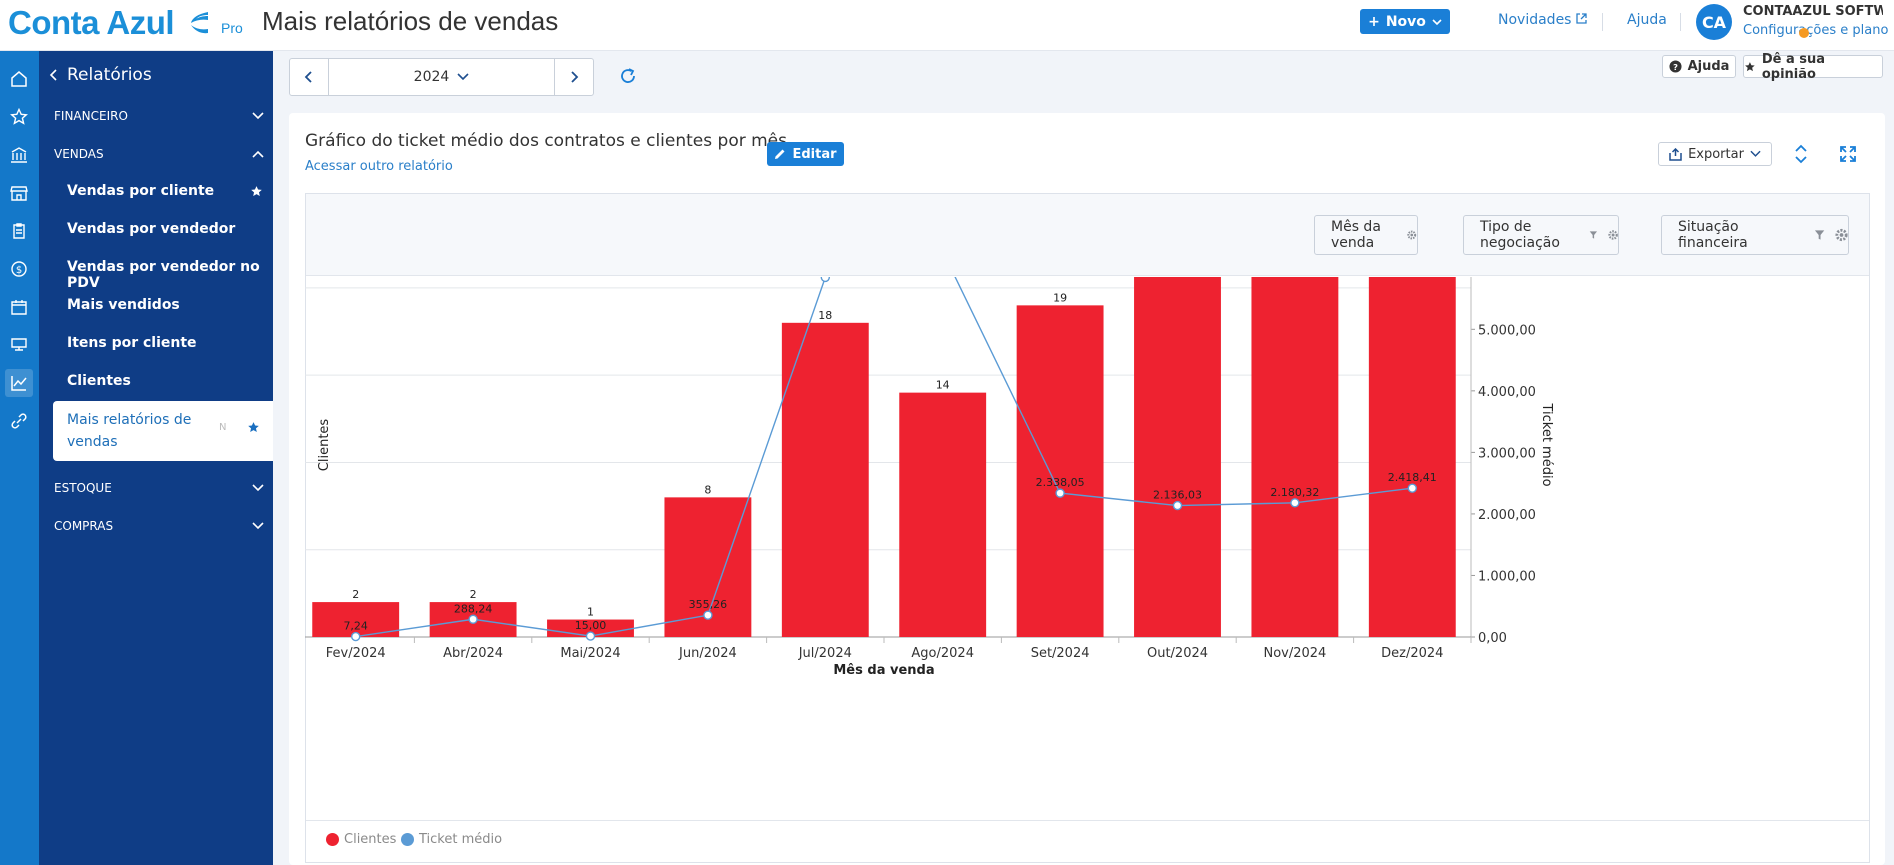  Describe the element at coordinates (19, 79) in the screenshot. I see `home-icon` at that location.